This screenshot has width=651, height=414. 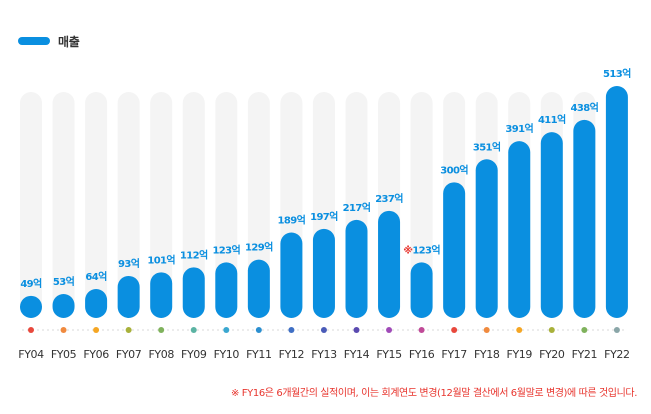 I want to click on value-label: 513억, so click(x=617, y=74).